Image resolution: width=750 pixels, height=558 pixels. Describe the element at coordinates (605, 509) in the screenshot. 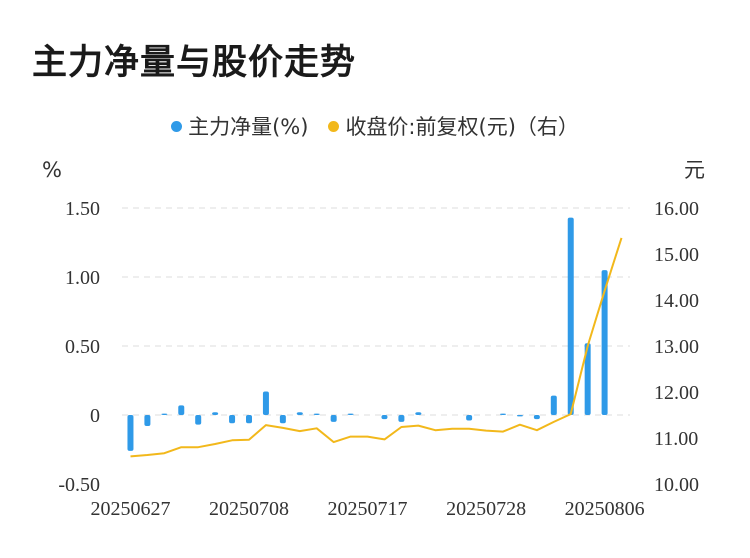

I see `x-tick-label: 20250806` at that location.